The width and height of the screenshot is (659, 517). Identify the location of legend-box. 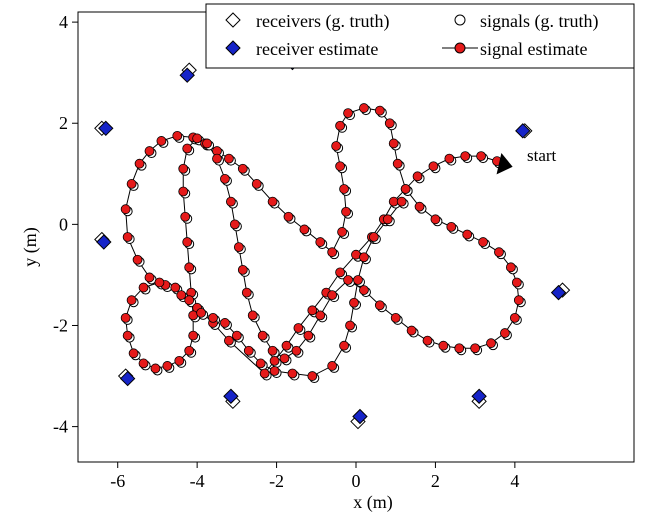
(420, 36).